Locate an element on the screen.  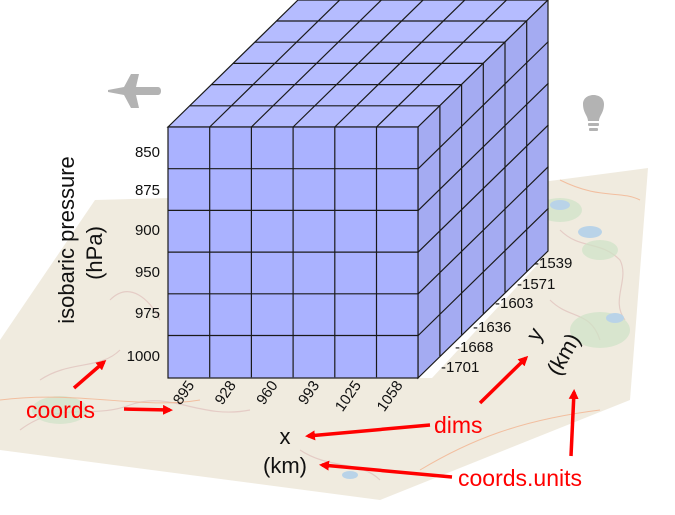
x-axis-unit: (km) is located at coordinates (285, 465).